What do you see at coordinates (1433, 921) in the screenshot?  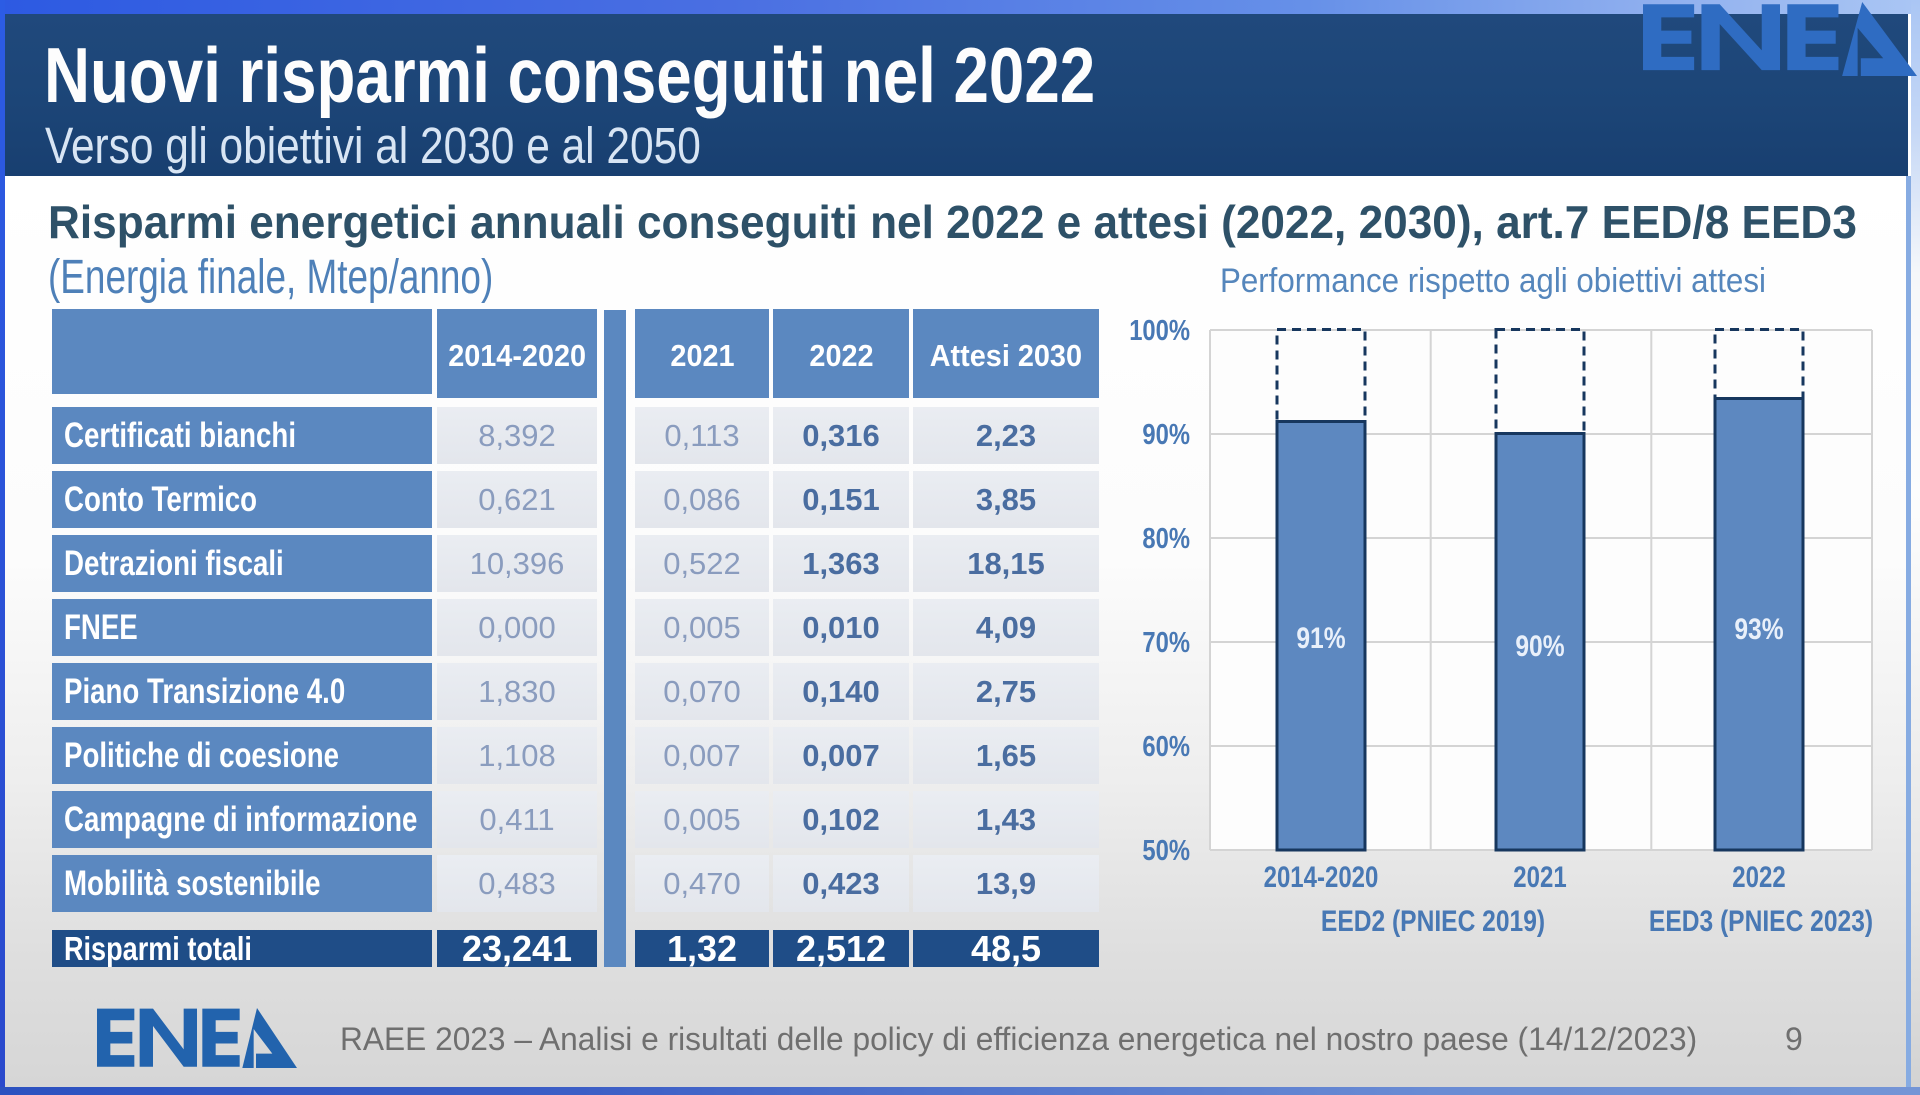 I see `svg-text: EED2 (PNIEC 2019)` at bounding box center [1433, 921].